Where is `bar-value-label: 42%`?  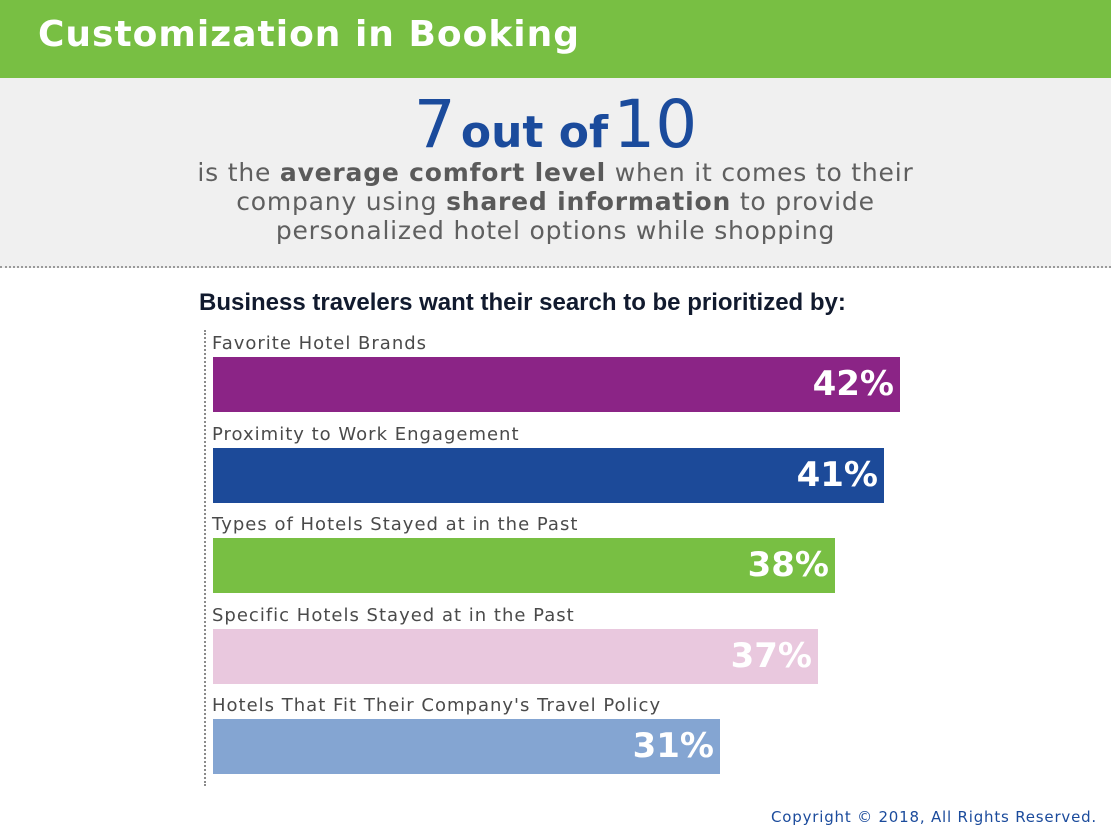
bar-value-label: 42% is located at coordinates (853, 384).